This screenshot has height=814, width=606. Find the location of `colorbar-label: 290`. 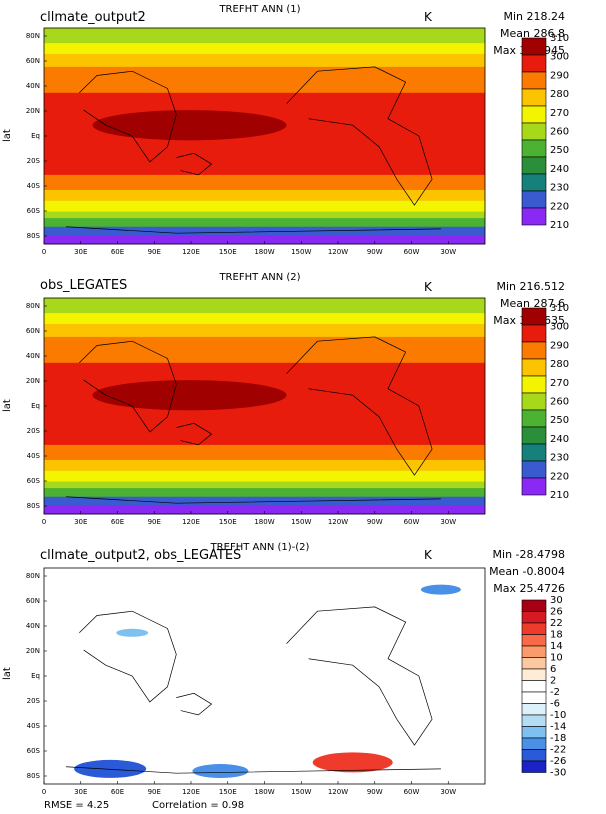

colorbar-label: 290 is located at coordinates (559, 345).